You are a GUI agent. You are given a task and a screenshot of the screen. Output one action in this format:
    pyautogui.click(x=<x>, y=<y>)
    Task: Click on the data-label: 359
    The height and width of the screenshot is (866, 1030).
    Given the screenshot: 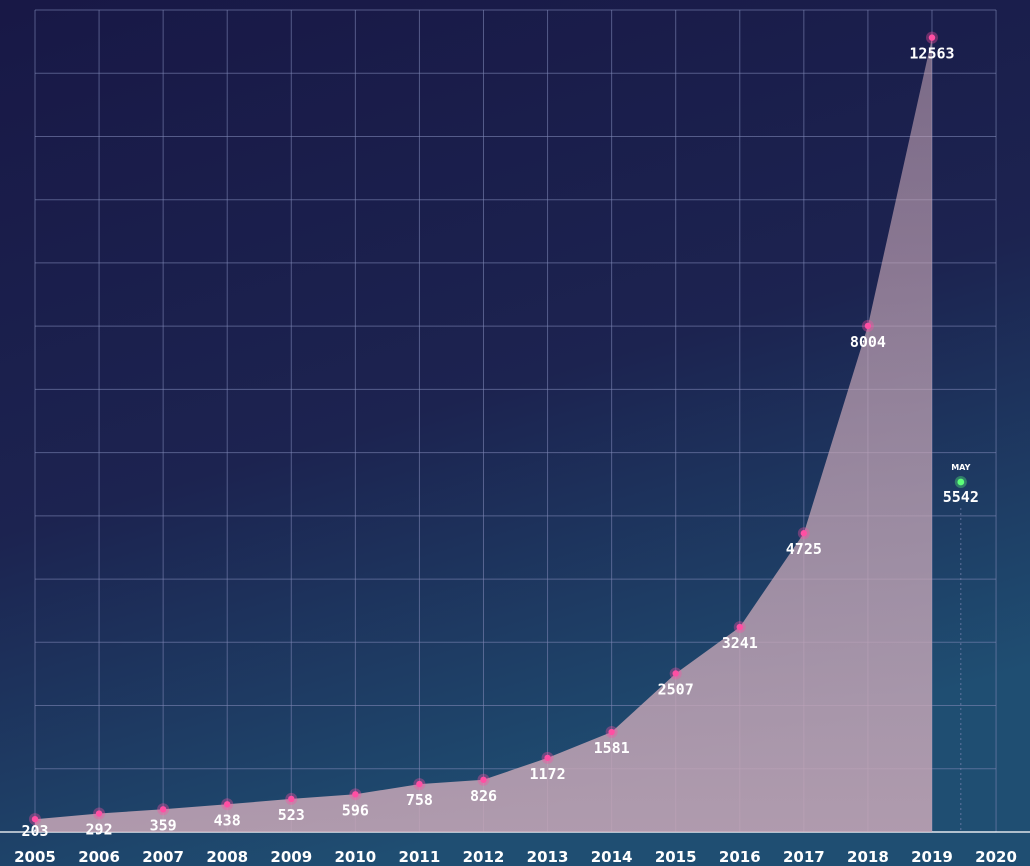 What is the action you would take?
    pyautogui.click(x=163, y=825)
    